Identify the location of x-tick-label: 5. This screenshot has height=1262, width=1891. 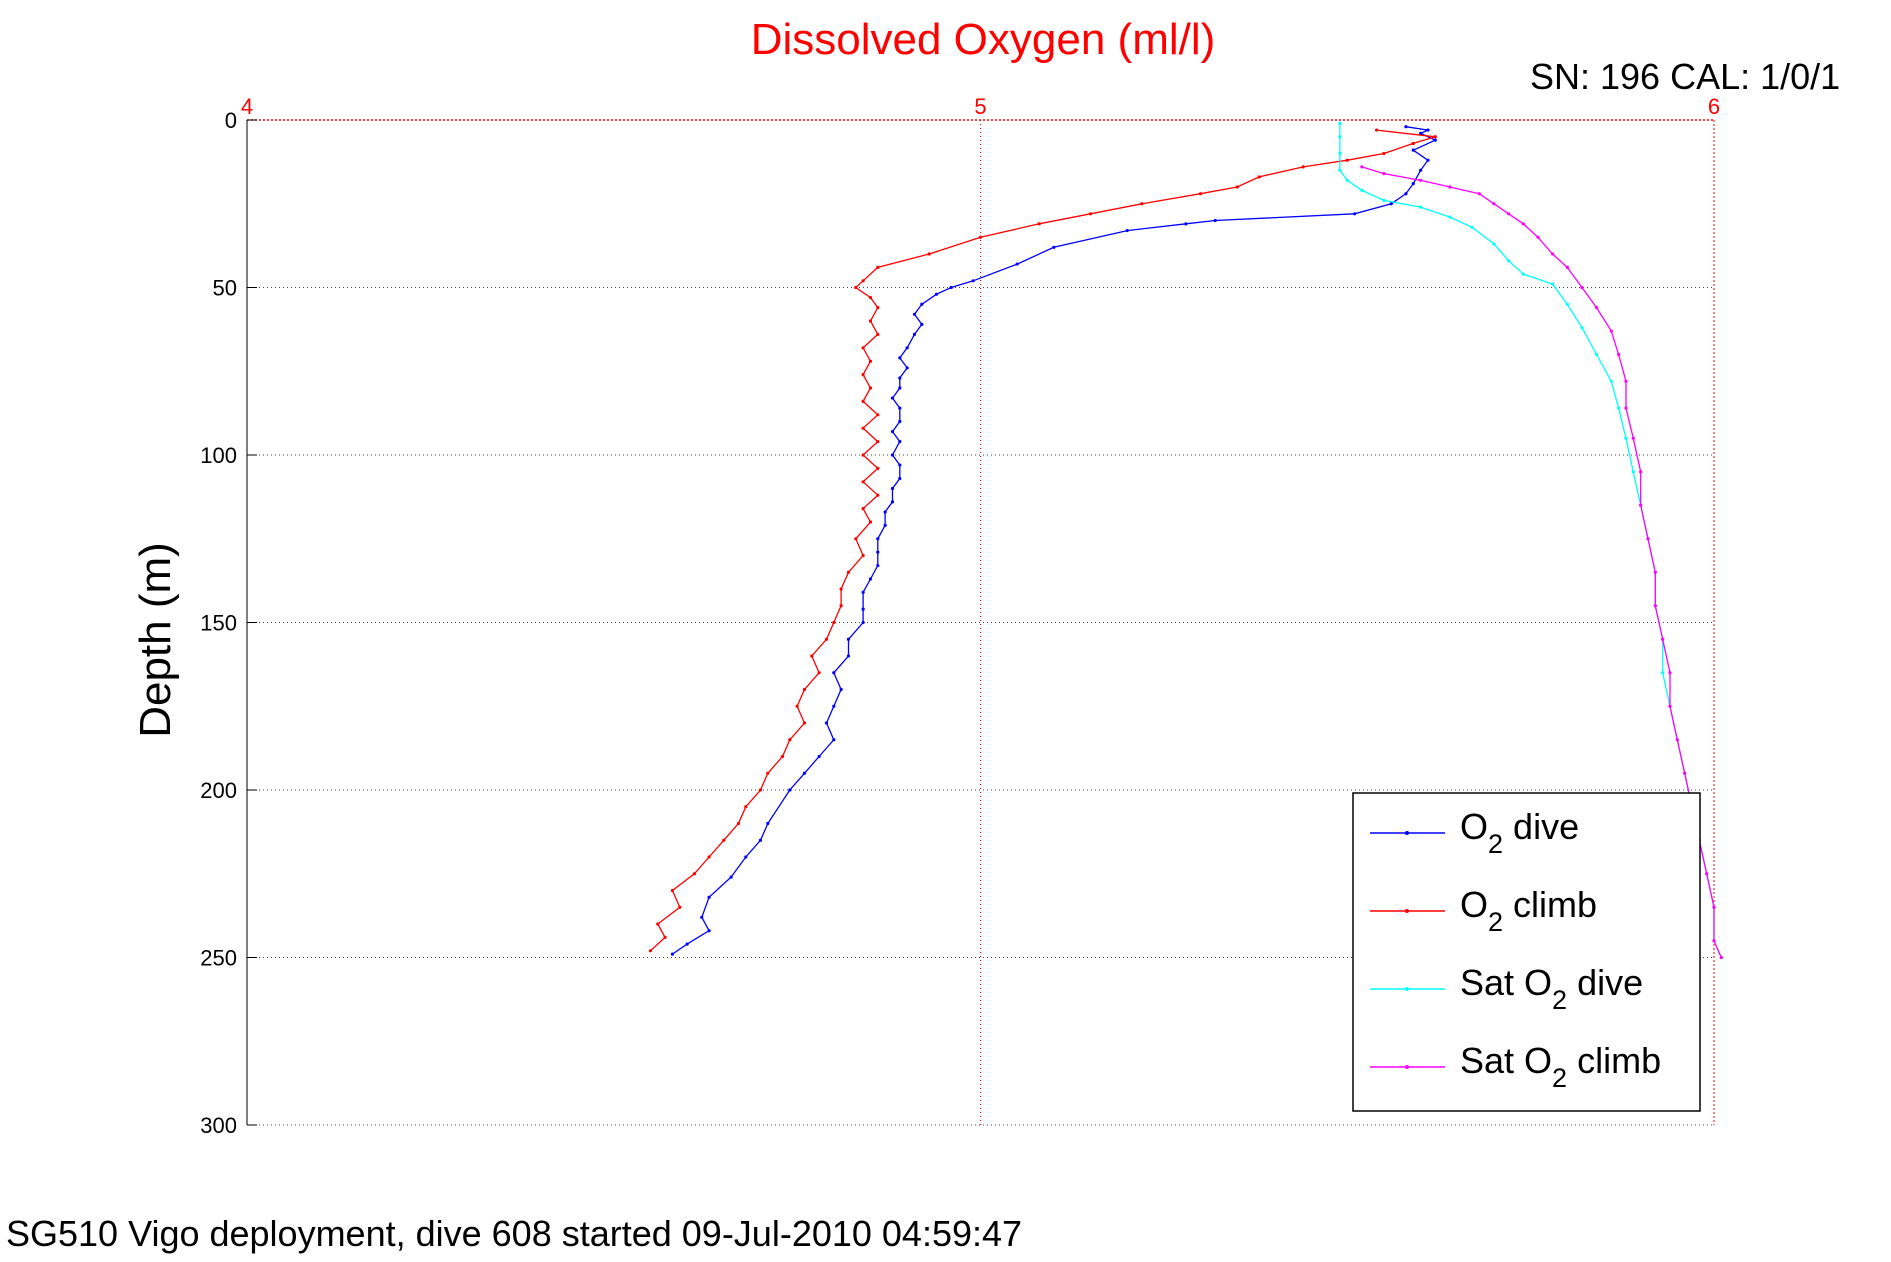
(980, 106).